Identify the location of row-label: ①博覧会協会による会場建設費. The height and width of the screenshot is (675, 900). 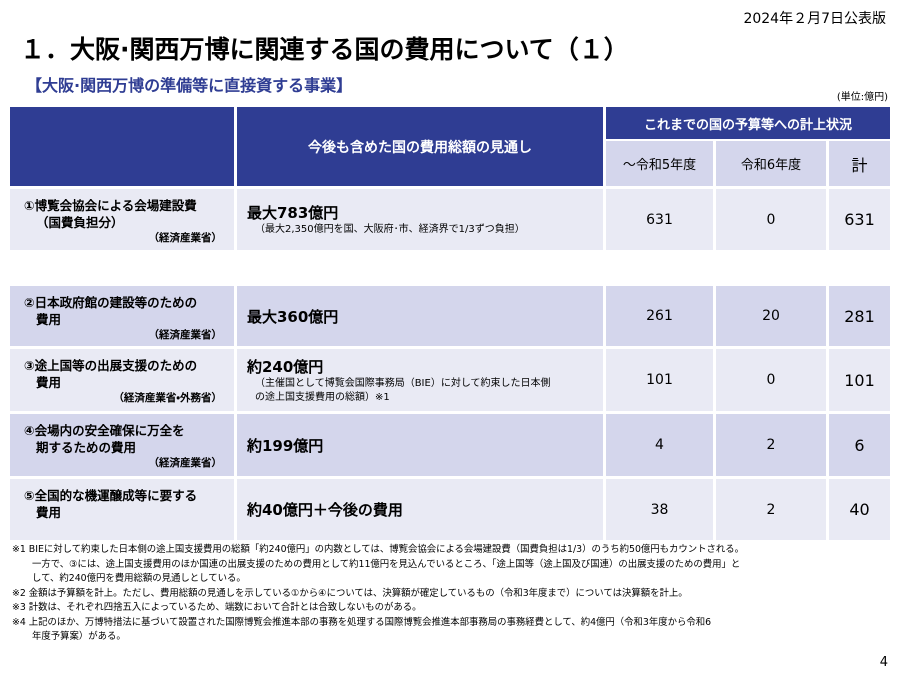
(110, 205).